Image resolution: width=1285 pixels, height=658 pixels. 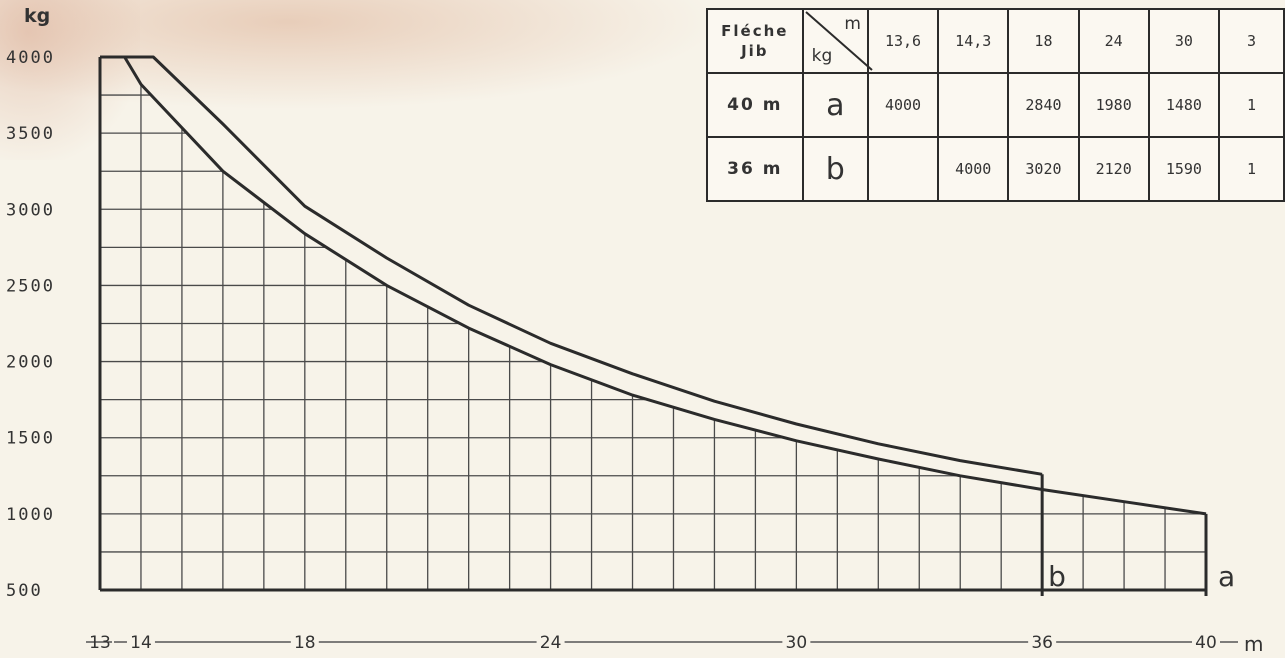 I want to click on table-row: 40 m a 4000 2840 1980 1480 1, so click(x=995, y=105).